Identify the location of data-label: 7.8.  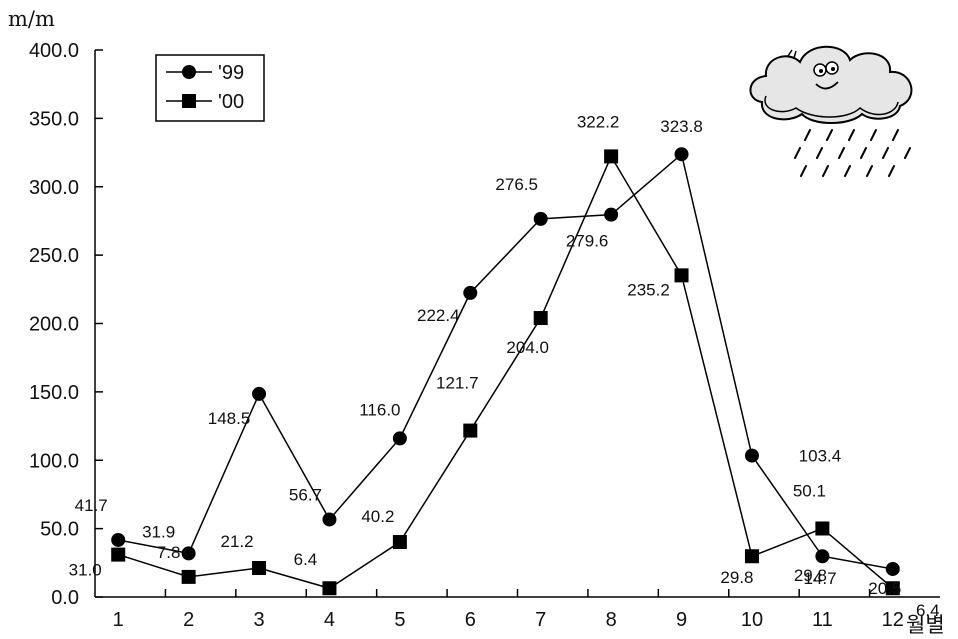
(169, 552).